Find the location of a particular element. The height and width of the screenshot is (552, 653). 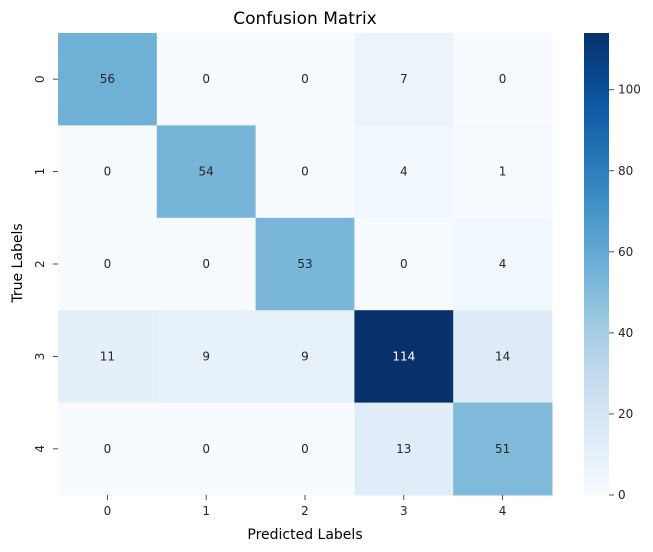

colorbar-tick-label: 80 is located at coordinates (625, 171).